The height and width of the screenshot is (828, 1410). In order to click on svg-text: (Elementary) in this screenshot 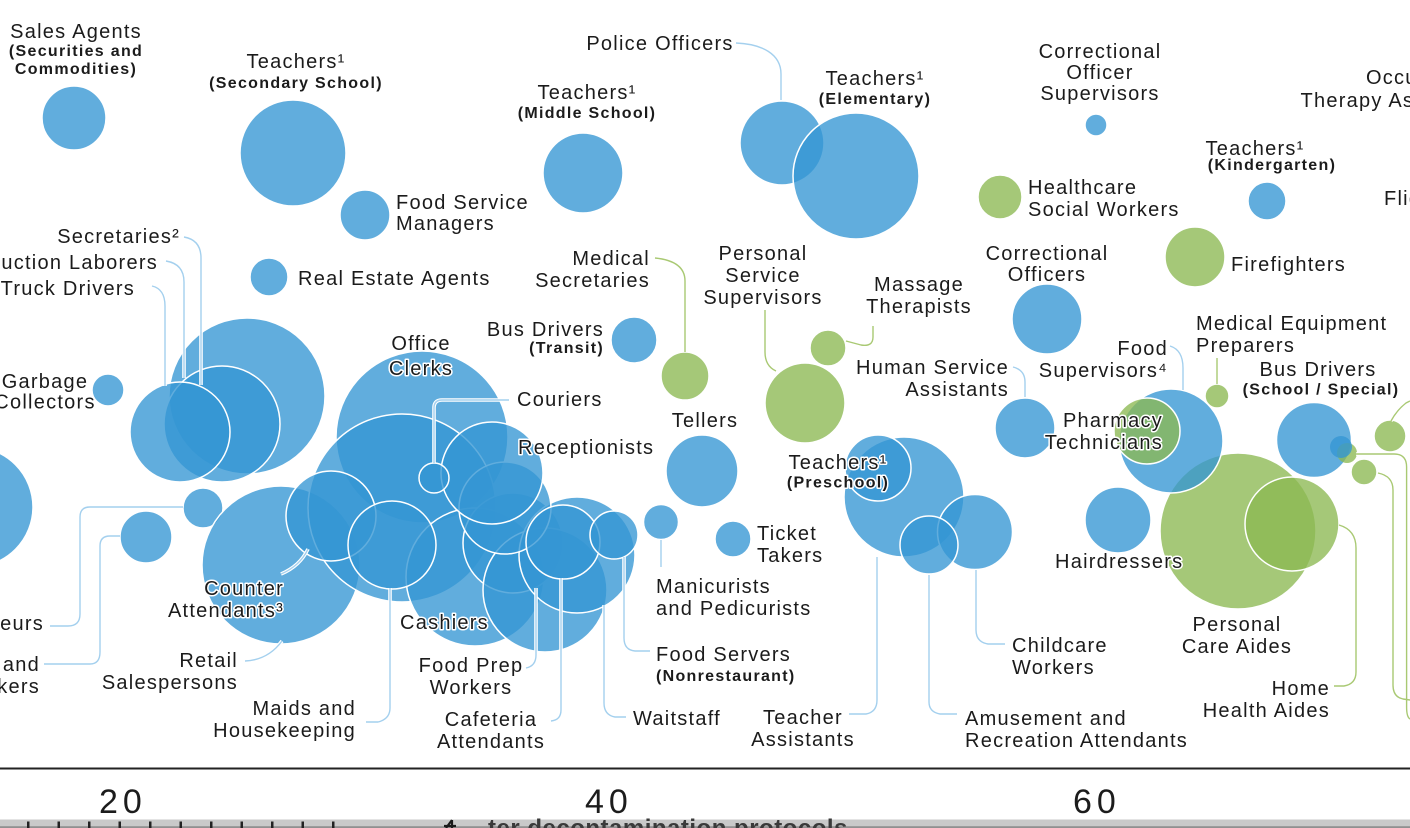, I will do `click(875, 99)`.